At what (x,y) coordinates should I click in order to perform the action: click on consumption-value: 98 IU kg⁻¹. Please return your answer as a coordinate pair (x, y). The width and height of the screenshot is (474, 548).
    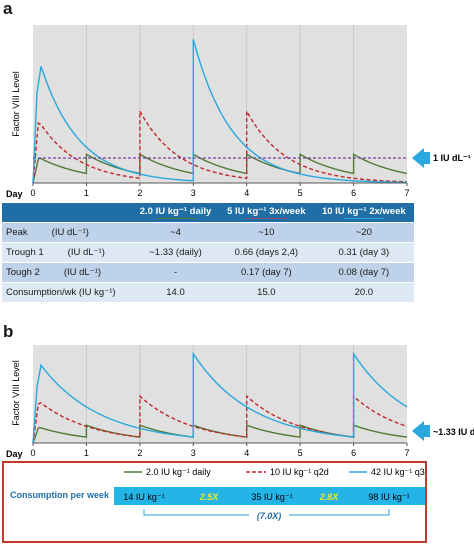
    Looking at the image, I should click on (388, 497).